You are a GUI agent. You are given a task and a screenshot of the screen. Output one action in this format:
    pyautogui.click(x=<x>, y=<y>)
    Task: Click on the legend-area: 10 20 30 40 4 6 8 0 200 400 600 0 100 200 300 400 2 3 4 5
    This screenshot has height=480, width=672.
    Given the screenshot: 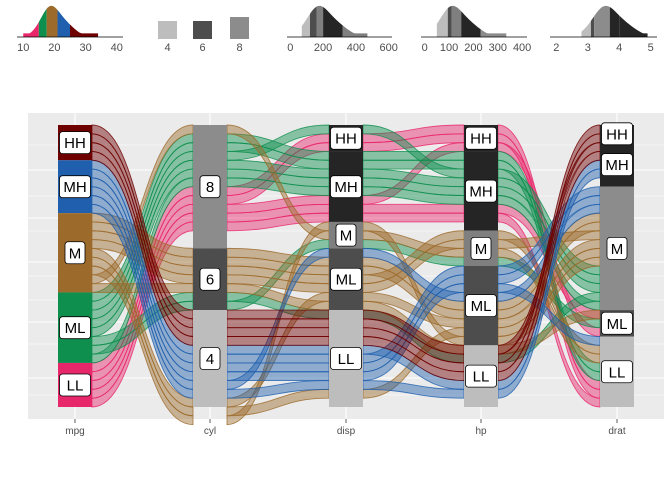 What is the action you would take?
    pyautogui.click(x=337, y=29)
    